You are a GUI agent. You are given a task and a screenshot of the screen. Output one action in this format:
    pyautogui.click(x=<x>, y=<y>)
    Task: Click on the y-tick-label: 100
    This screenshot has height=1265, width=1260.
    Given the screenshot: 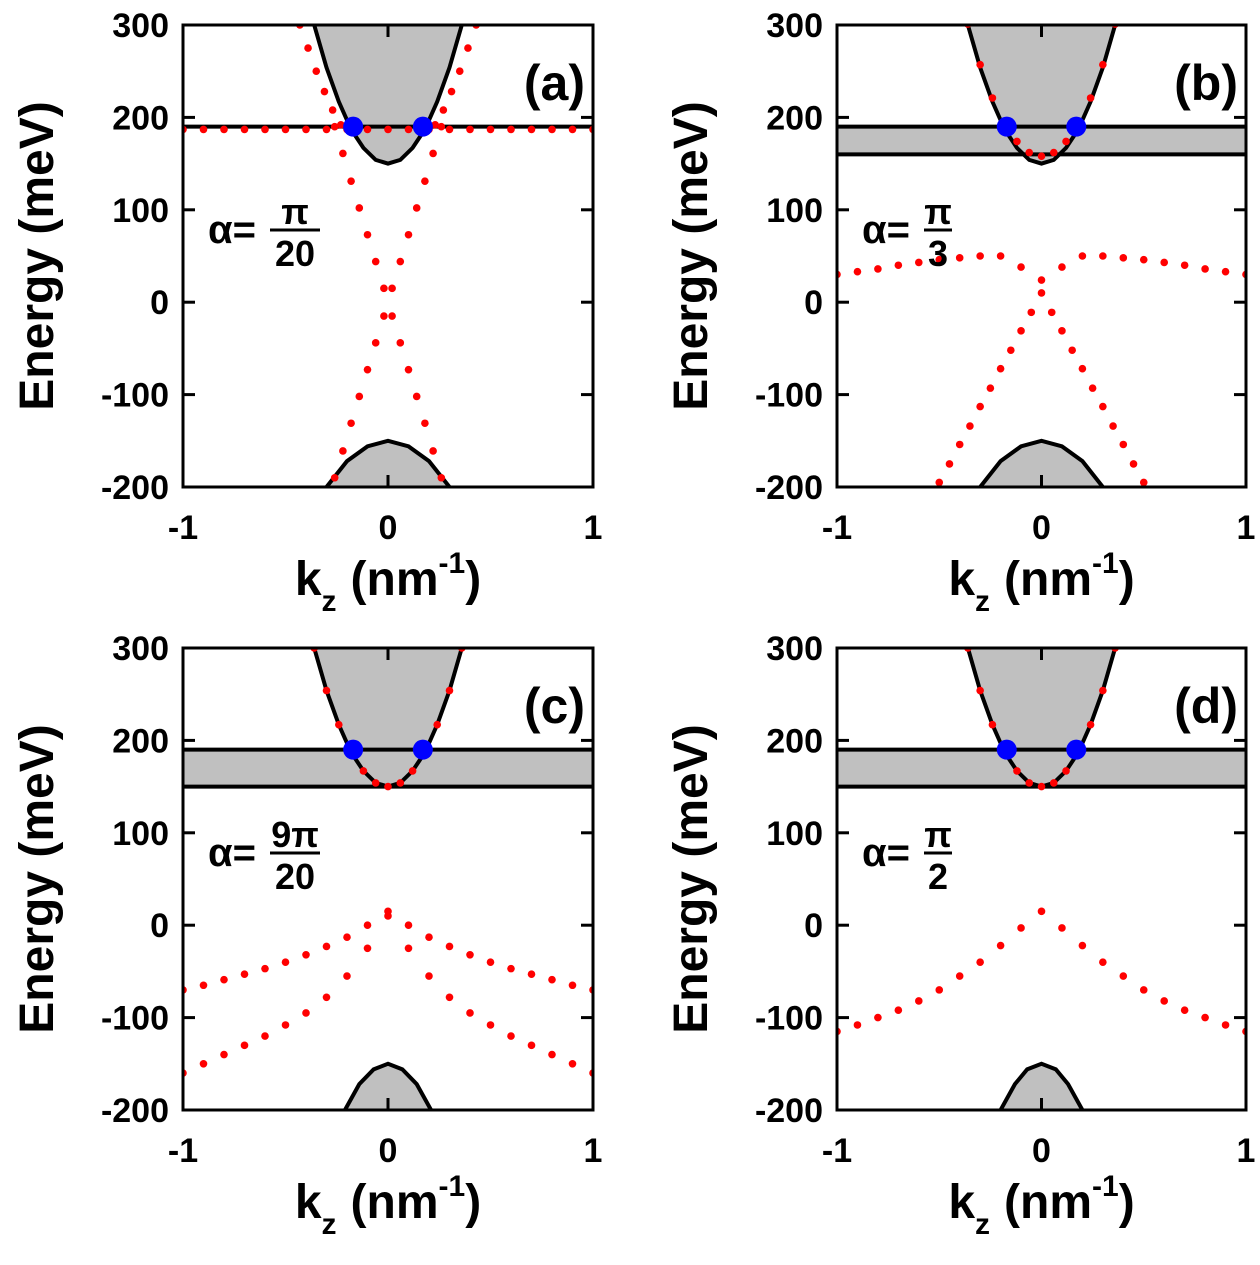 What is the action you would take?
    pyautogui.click(x=140, y=211)
    